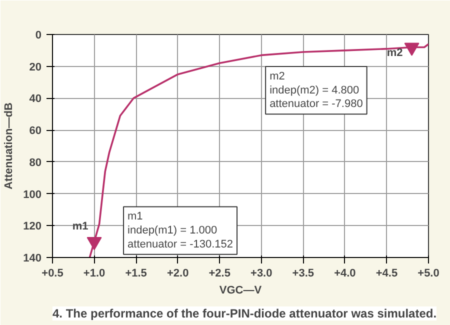  What do you see at coordinates (32, 226) in the screenshot?
I see `y-tick-label: 120` at bounding box center [32, 226].